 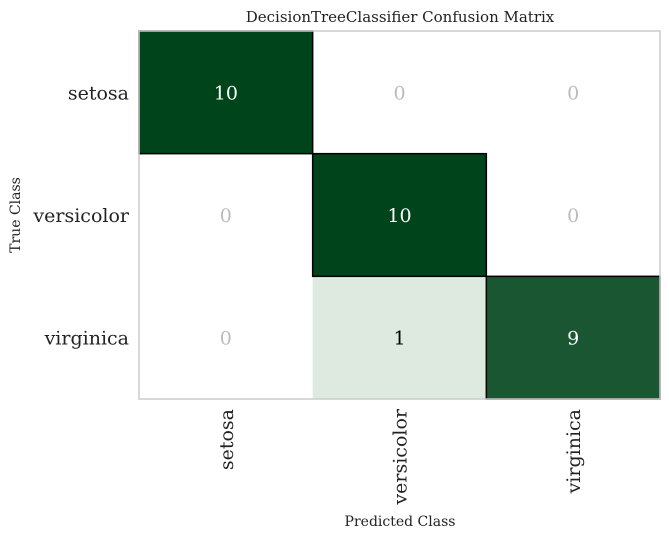 I want to click on cell-value-1-0: 0, so click(x=226, y=216).